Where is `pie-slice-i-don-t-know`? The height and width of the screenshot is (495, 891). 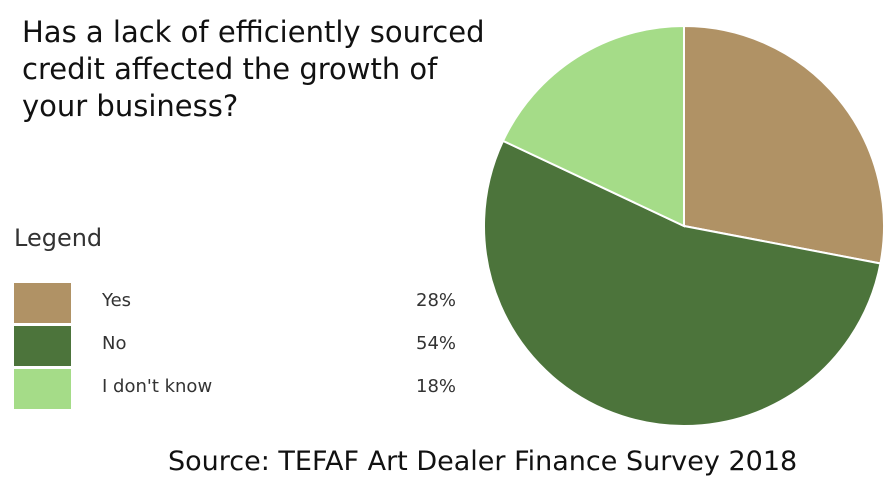
pie-slice-i-don-t-know is located at coordinates (593, 126).